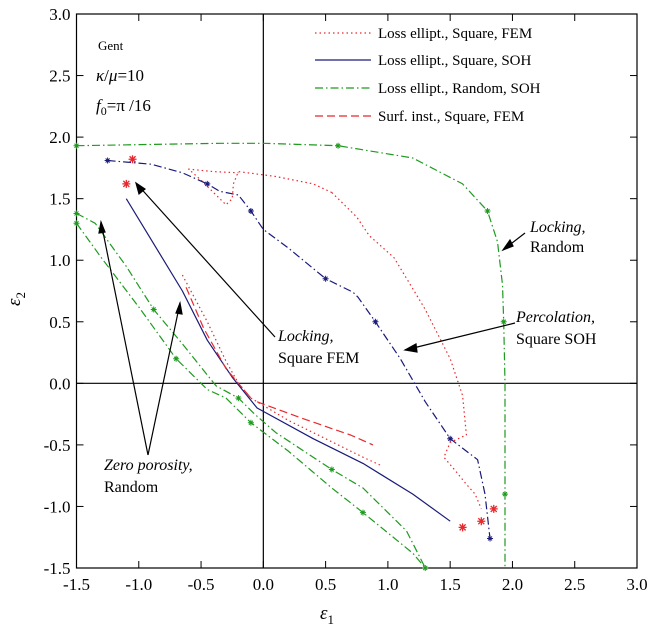 The image size is (655, 631). Describe the element at coordinates (59, 322) in the screenshot. I see `y-tick-label: 0.5` at that location.